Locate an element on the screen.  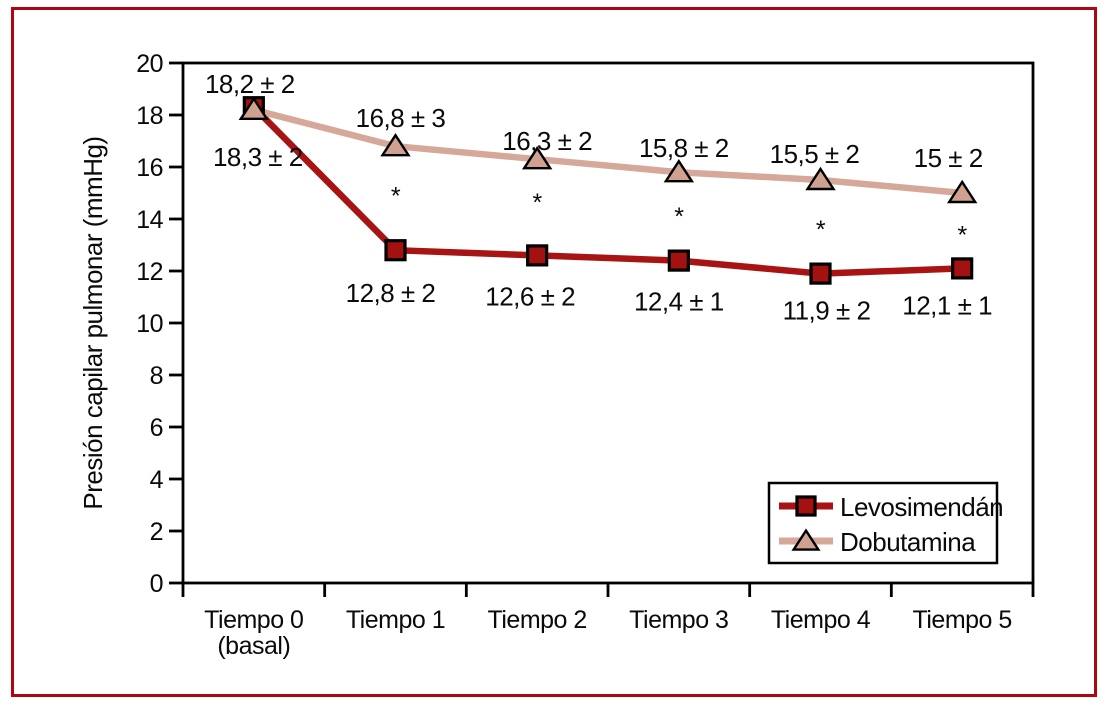
data-point-label: 16,8 ± 3 is located at coordinates (401, 118).